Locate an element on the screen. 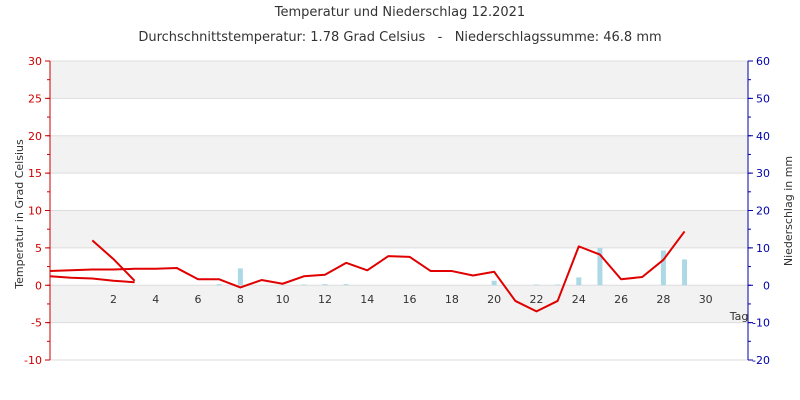 The width and height of the screenshot is (800, 400). right-tick-label: 50 is located at coordinates (763, 98).